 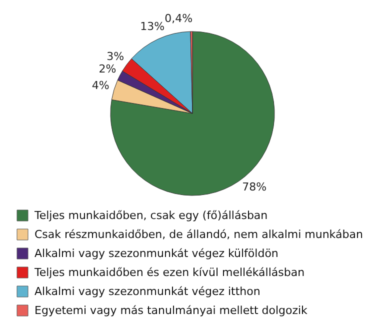 What do you see at coordinates (107, 69) in the screenshot?
I see `data-label: 2%` at bounding box center [107, 69].